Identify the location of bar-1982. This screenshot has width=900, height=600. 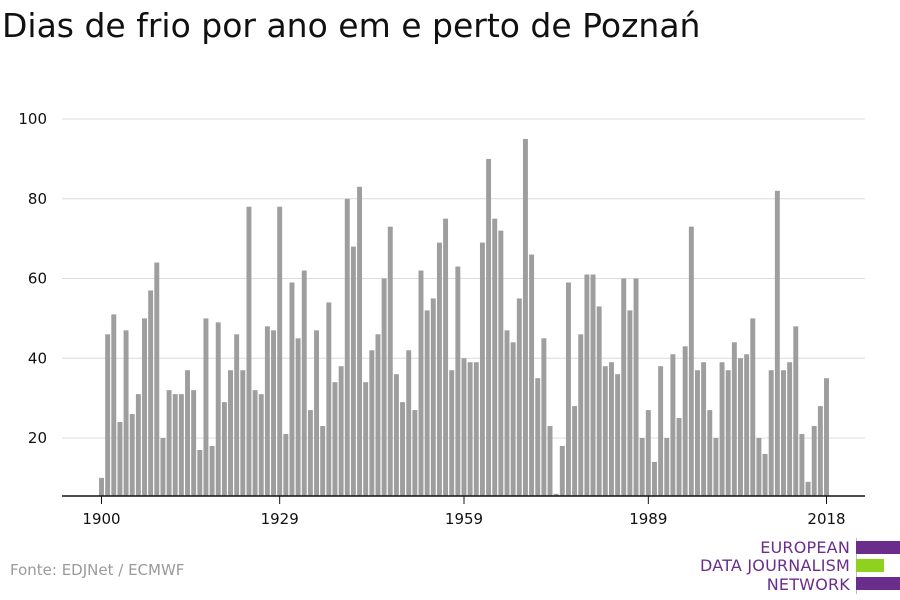
(605, 431).